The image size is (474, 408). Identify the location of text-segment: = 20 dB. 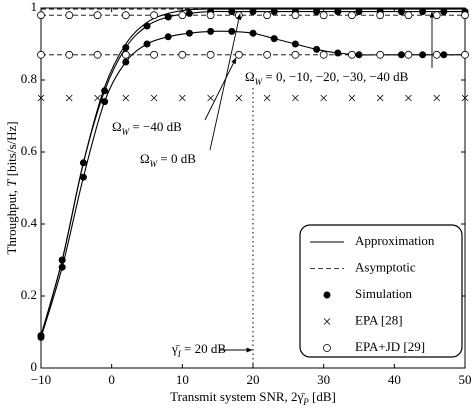
(204, 348).